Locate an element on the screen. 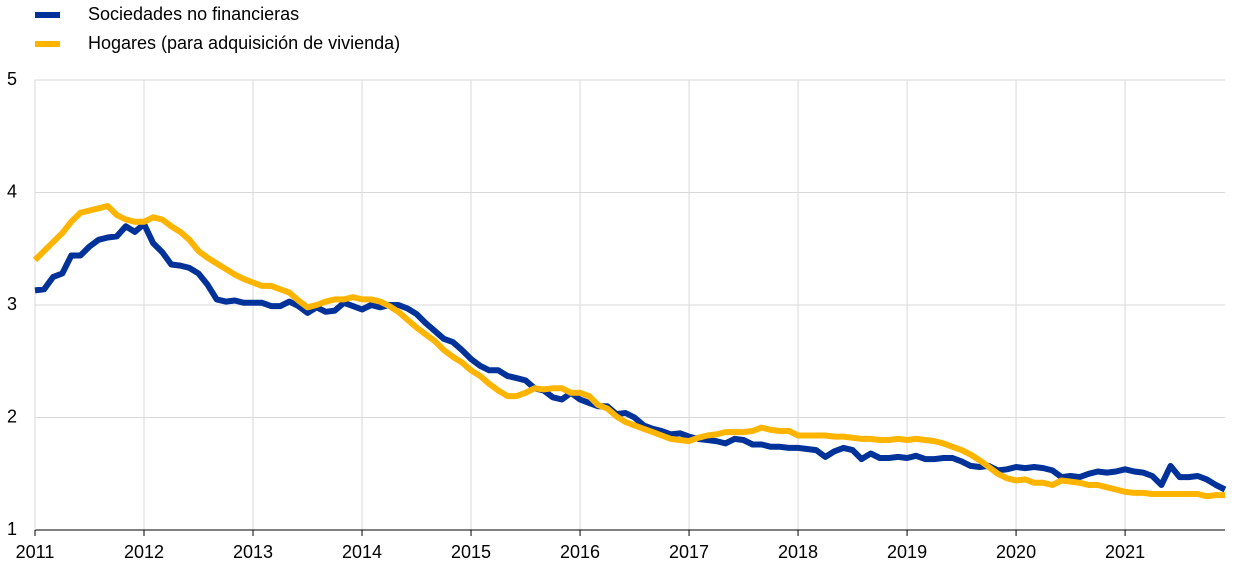 This screenshot has width=1240, height=572. x-tick-label: 2016 is located at coordinates (580, 552).